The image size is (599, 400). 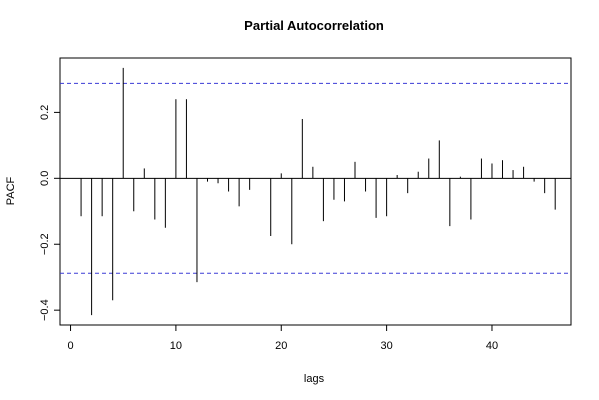 What do you see at coordinates (70, 346) in the screenshot?
I see `x-tick-label: 0` at bounding box center [70, 346].